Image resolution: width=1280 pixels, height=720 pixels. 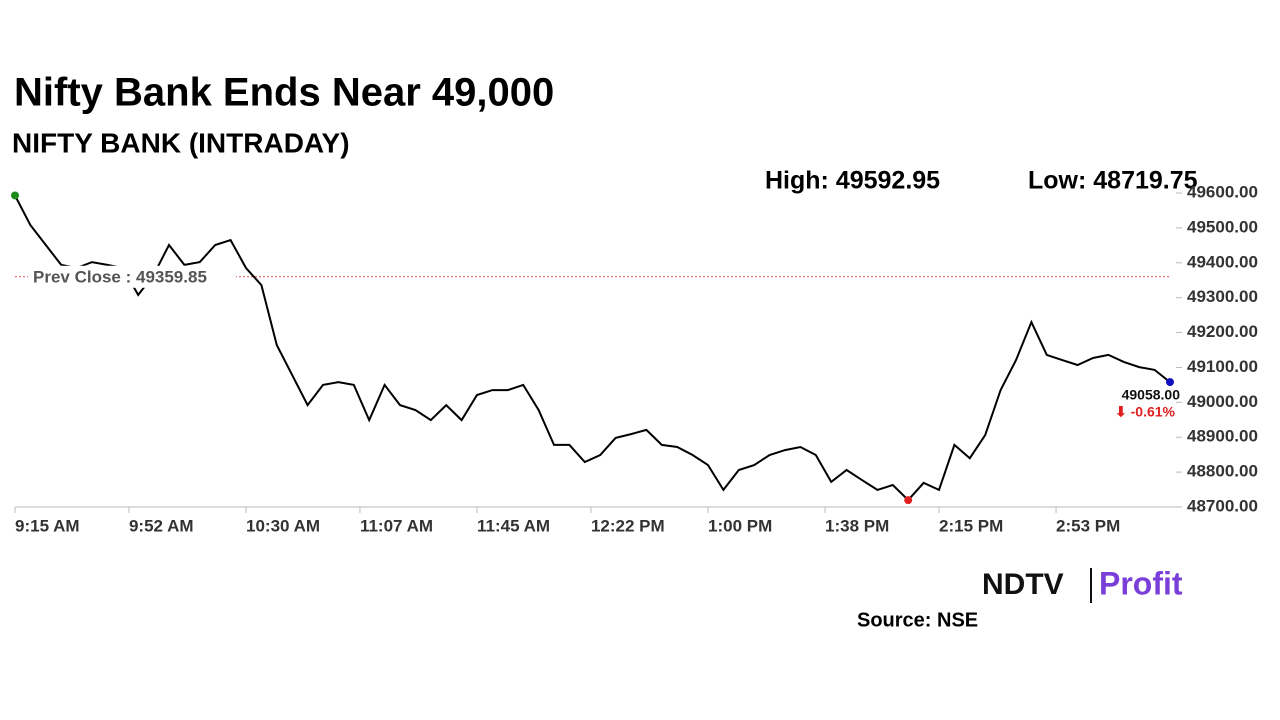 I want to click on y-tick-label: 49300.00, so click(x=1222, y=296).